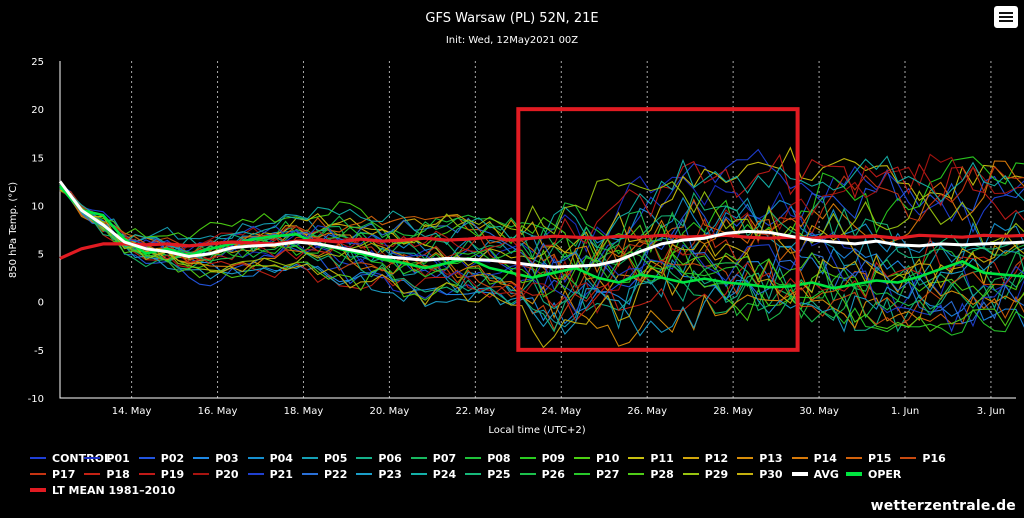 This screenshot has height=518, width=1024. What do you see at coordinates (475, 411) in the screenshot?
I see `x-tick-label: 22. May` at bounding box center [475, 411].